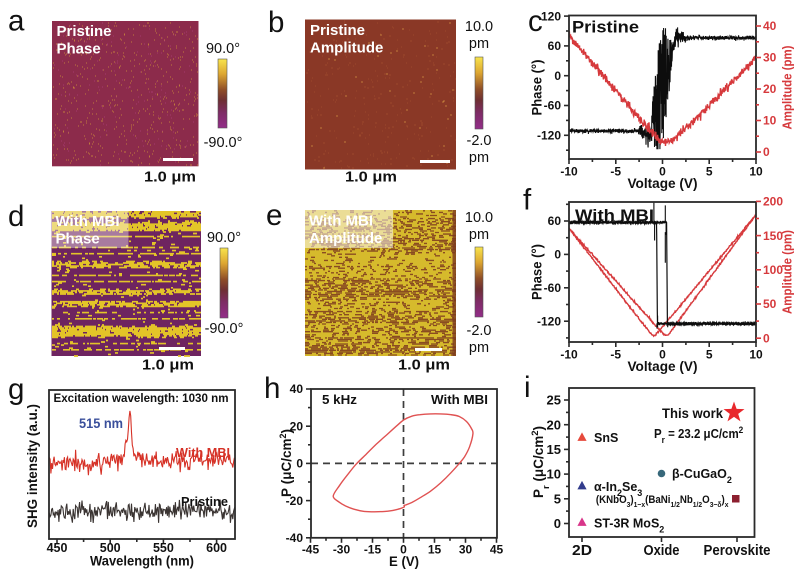 This screenshot has height=571, width=799. What do you see at coordinates (773, 270) in the screenshot?
I see `svg-text: 100` at bounding box center [773, 270].